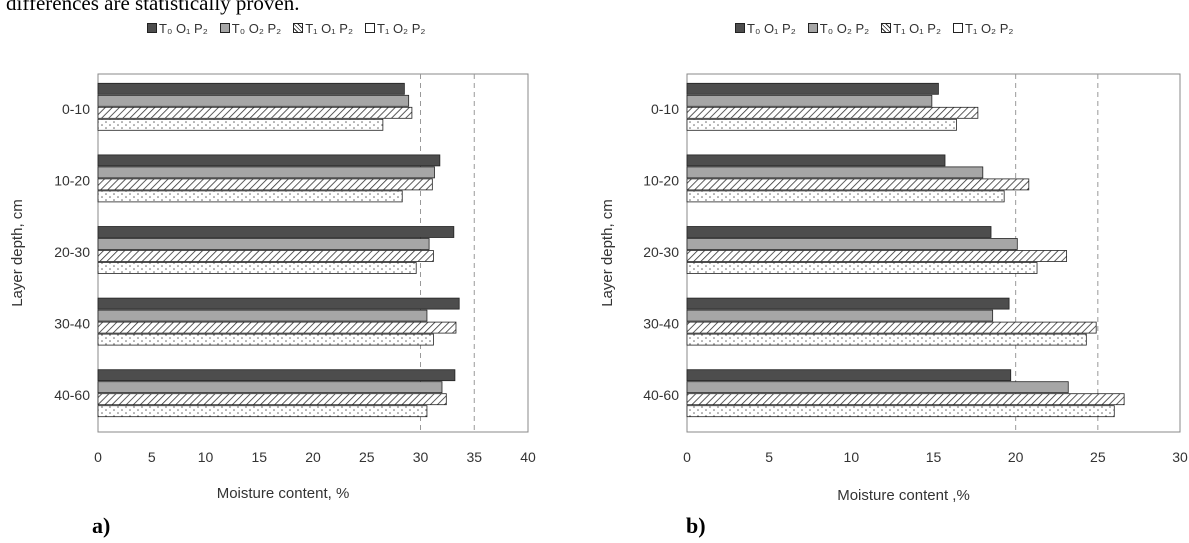  Describe the element at coordinates (286, 28) in the screenshot. I see `legend-a: T₀ O₁ P₂ T₀ O₂ P₂ T₁ O₁ P₂ T₁ O₂ P₂` at that location.